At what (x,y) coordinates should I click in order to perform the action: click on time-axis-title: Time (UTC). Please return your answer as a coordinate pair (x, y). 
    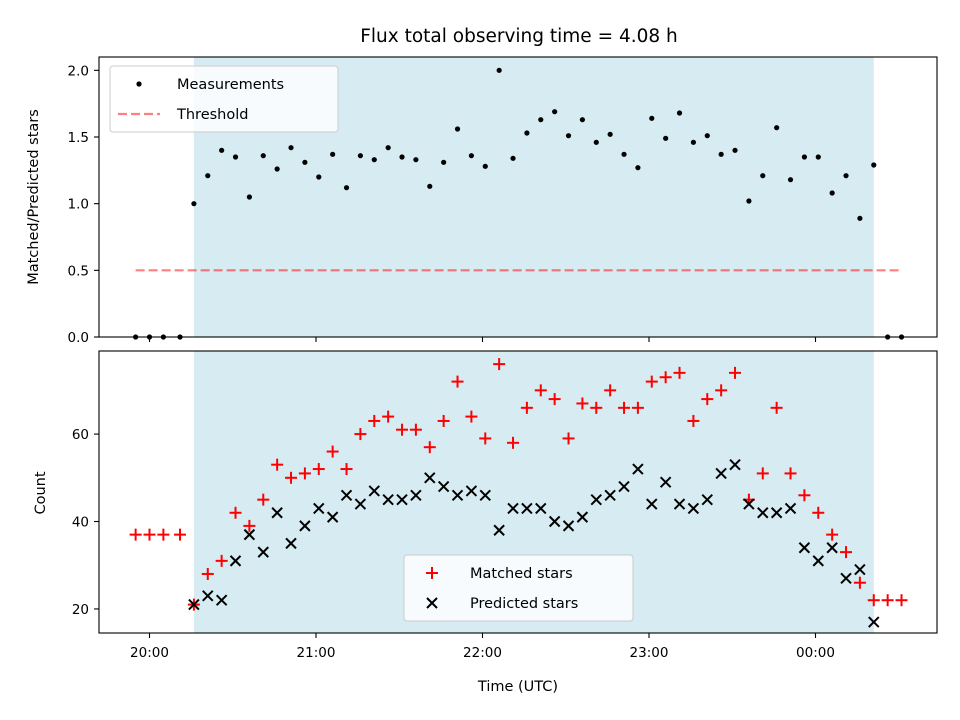
    Looking at the image, I should click on (517, 687).